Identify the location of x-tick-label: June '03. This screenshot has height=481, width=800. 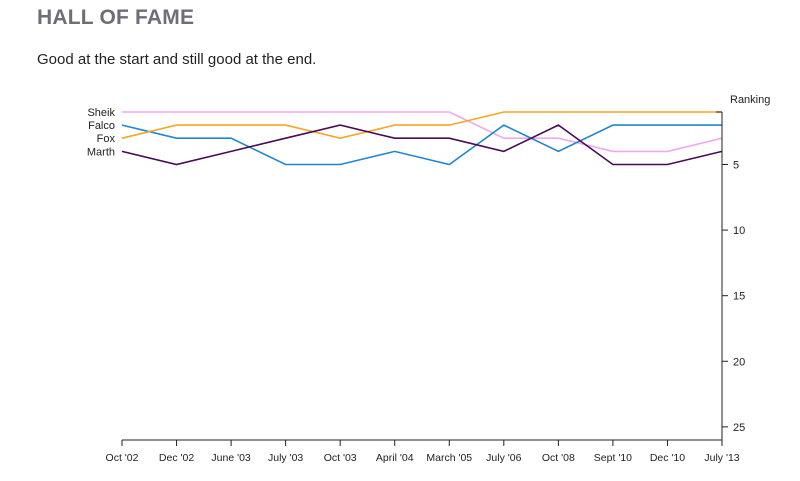
(231, 458).